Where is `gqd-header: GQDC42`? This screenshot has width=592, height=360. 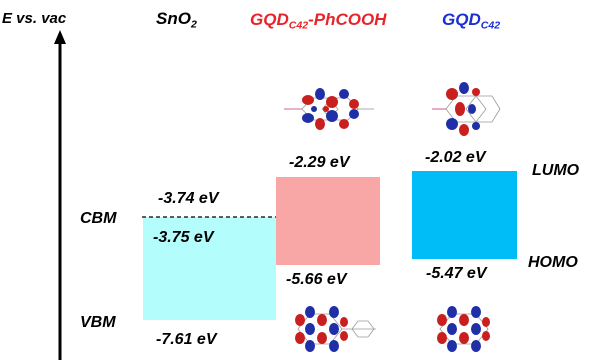 gqd-header: GQDC42 is located at coordinates (471, 21).